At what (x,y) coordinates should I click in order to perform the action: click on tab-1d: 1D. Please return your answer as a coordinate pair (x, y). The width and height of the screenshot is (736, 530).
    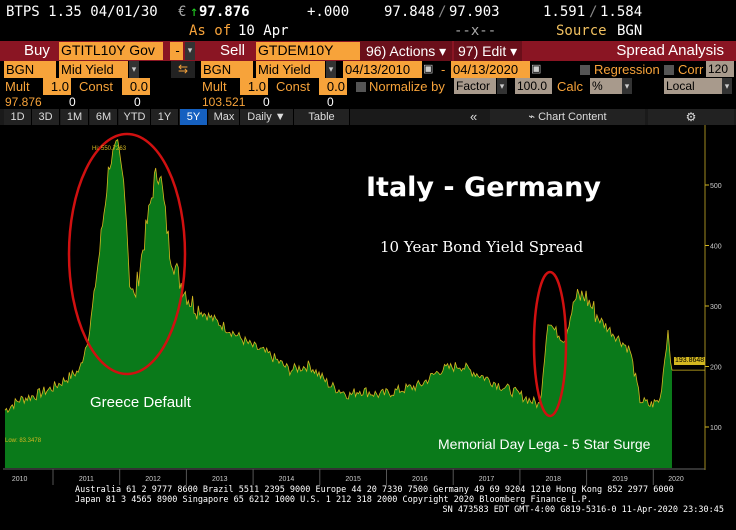
    Looking at the image, I should click on (18, 117).